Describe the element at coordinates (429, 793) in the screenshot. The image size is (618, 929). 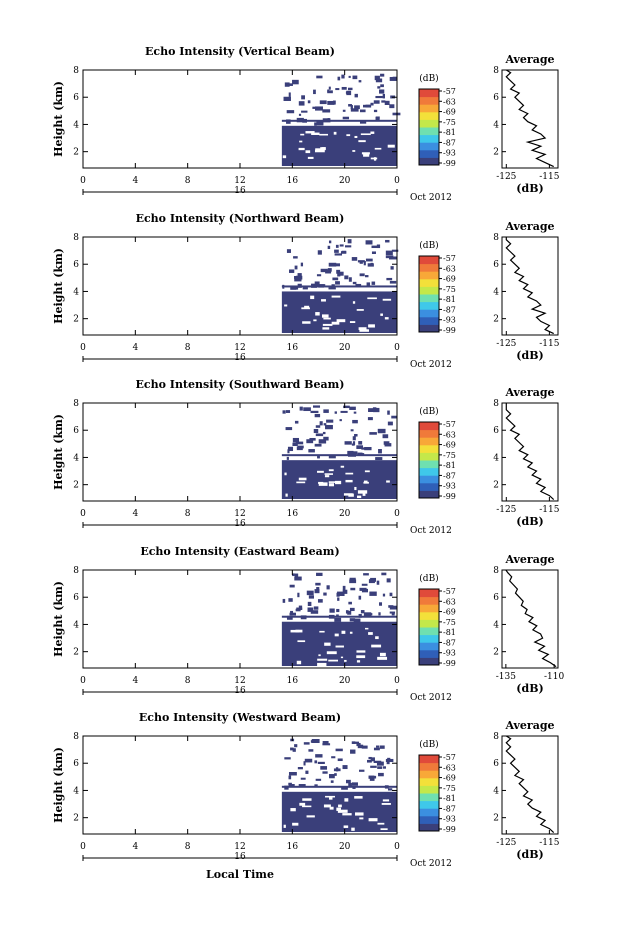
I see `colorbar-frame` at that location.